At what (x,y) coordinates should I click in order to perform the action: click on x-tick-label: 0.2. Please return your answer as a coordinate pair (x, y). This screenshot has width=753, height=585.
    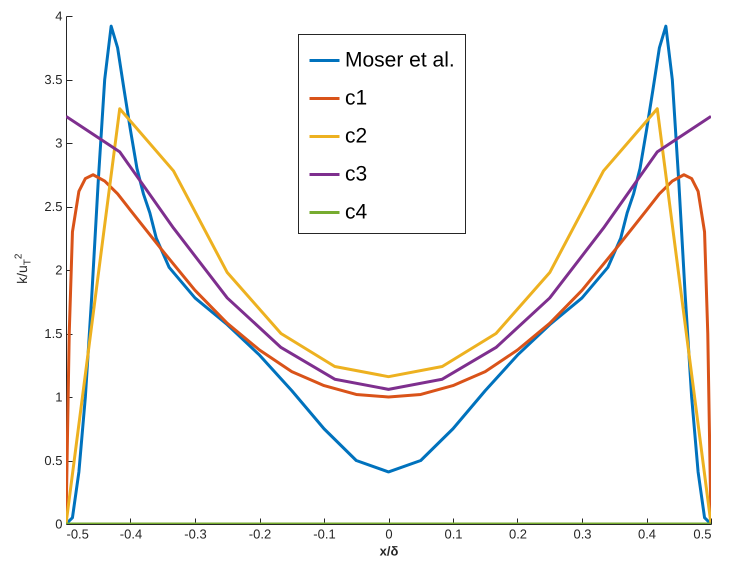
    Looking at the image, I should click on (518, 534).